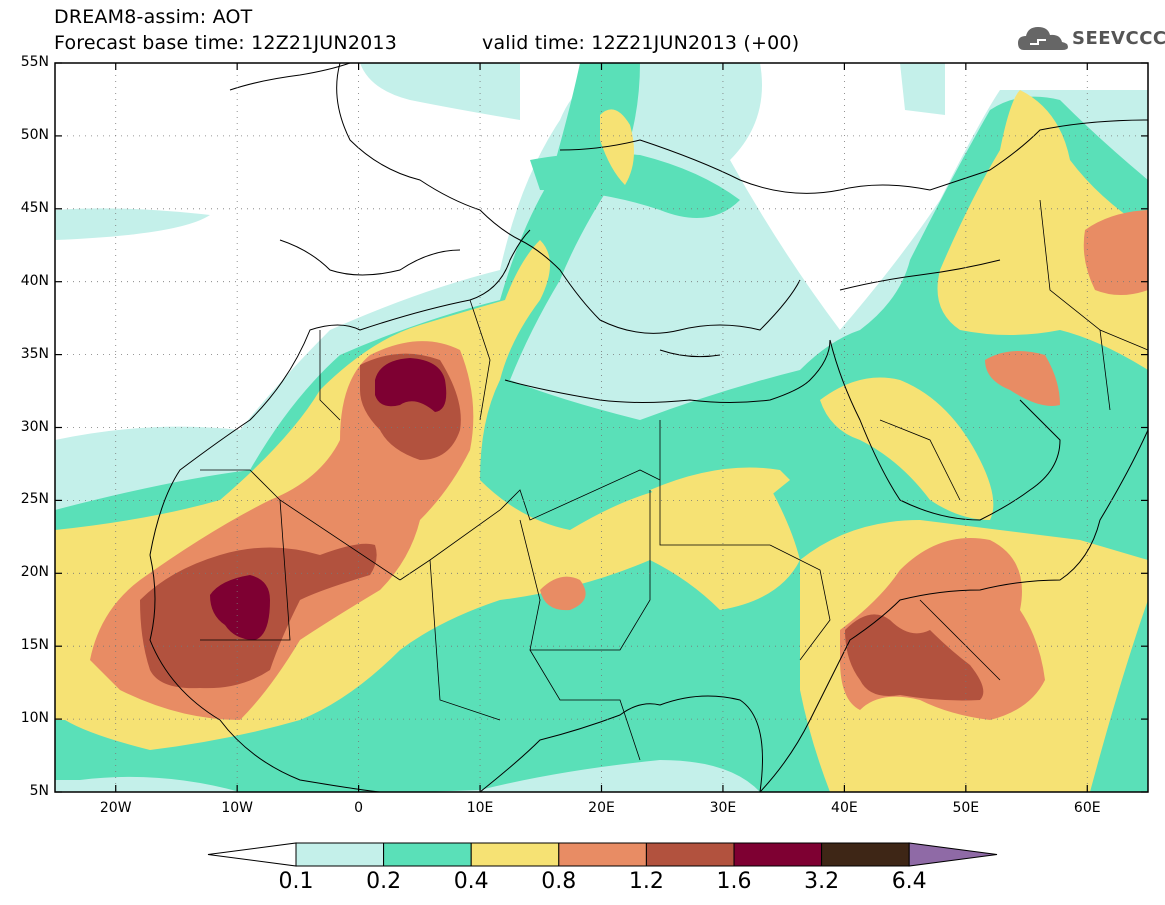 The width and height of the screenshot is (1165, 905). Describe the element at coordinates (153, 17) in the screenshot. I see `map-title: DREAM8-assim: AOT` at that location.